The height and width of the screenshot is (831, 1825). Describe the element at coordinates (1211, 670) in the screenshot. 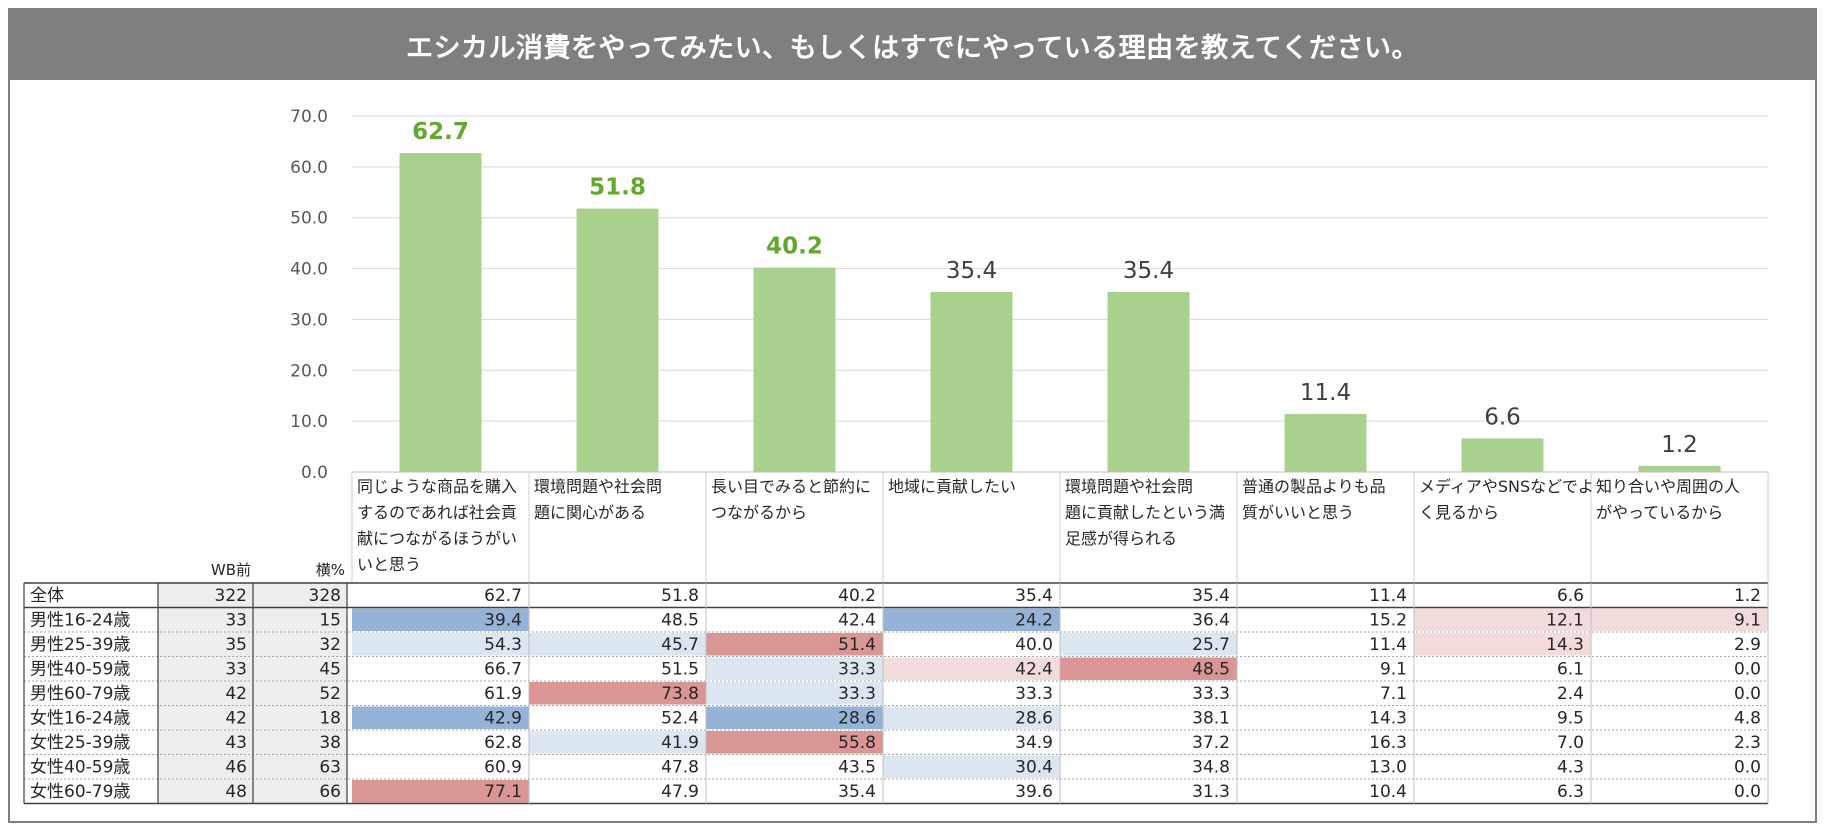

I see `table-cell: 48.5` at that location.